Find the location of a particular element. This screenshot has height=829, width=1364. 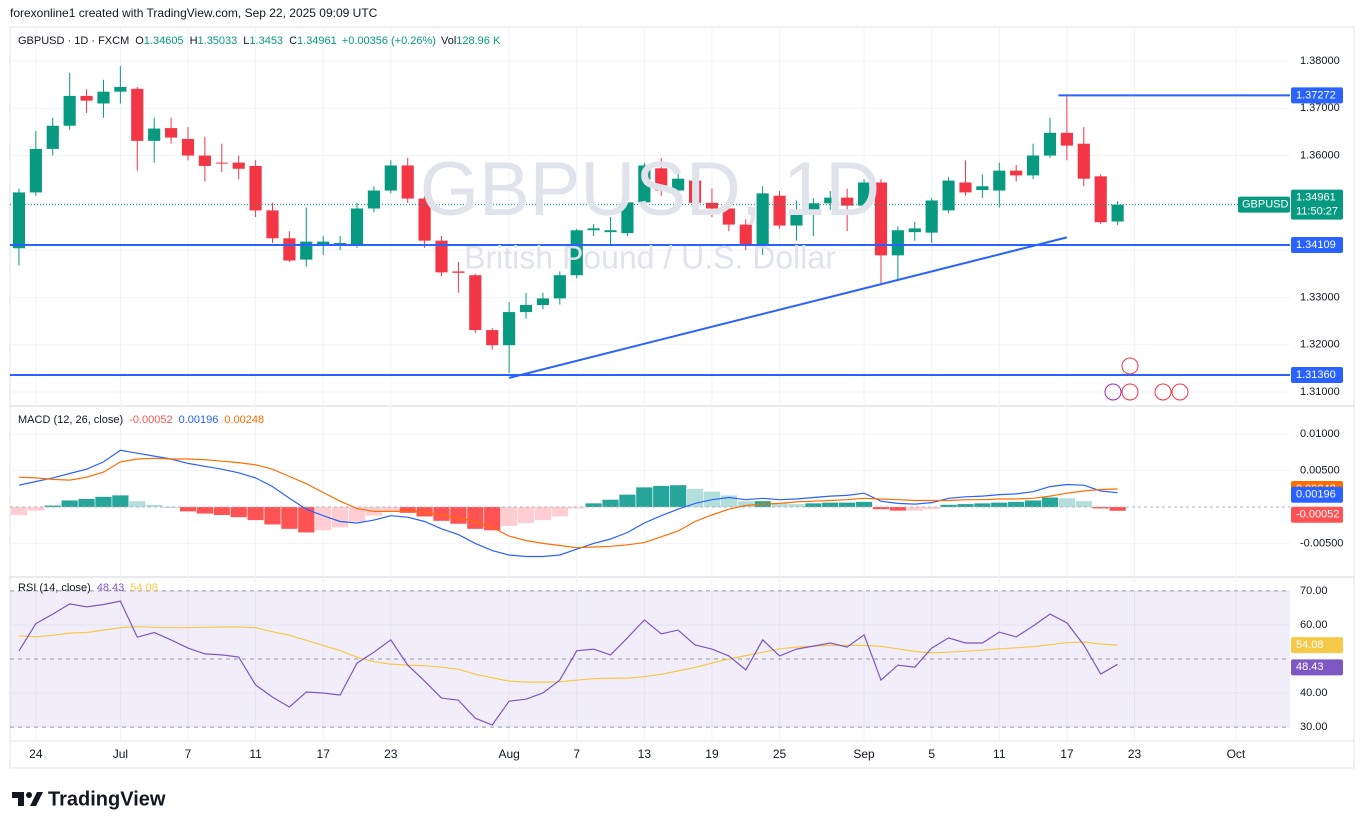

price-badge: 1.34961 11:50:27 is located at coordinates (1317, 204).